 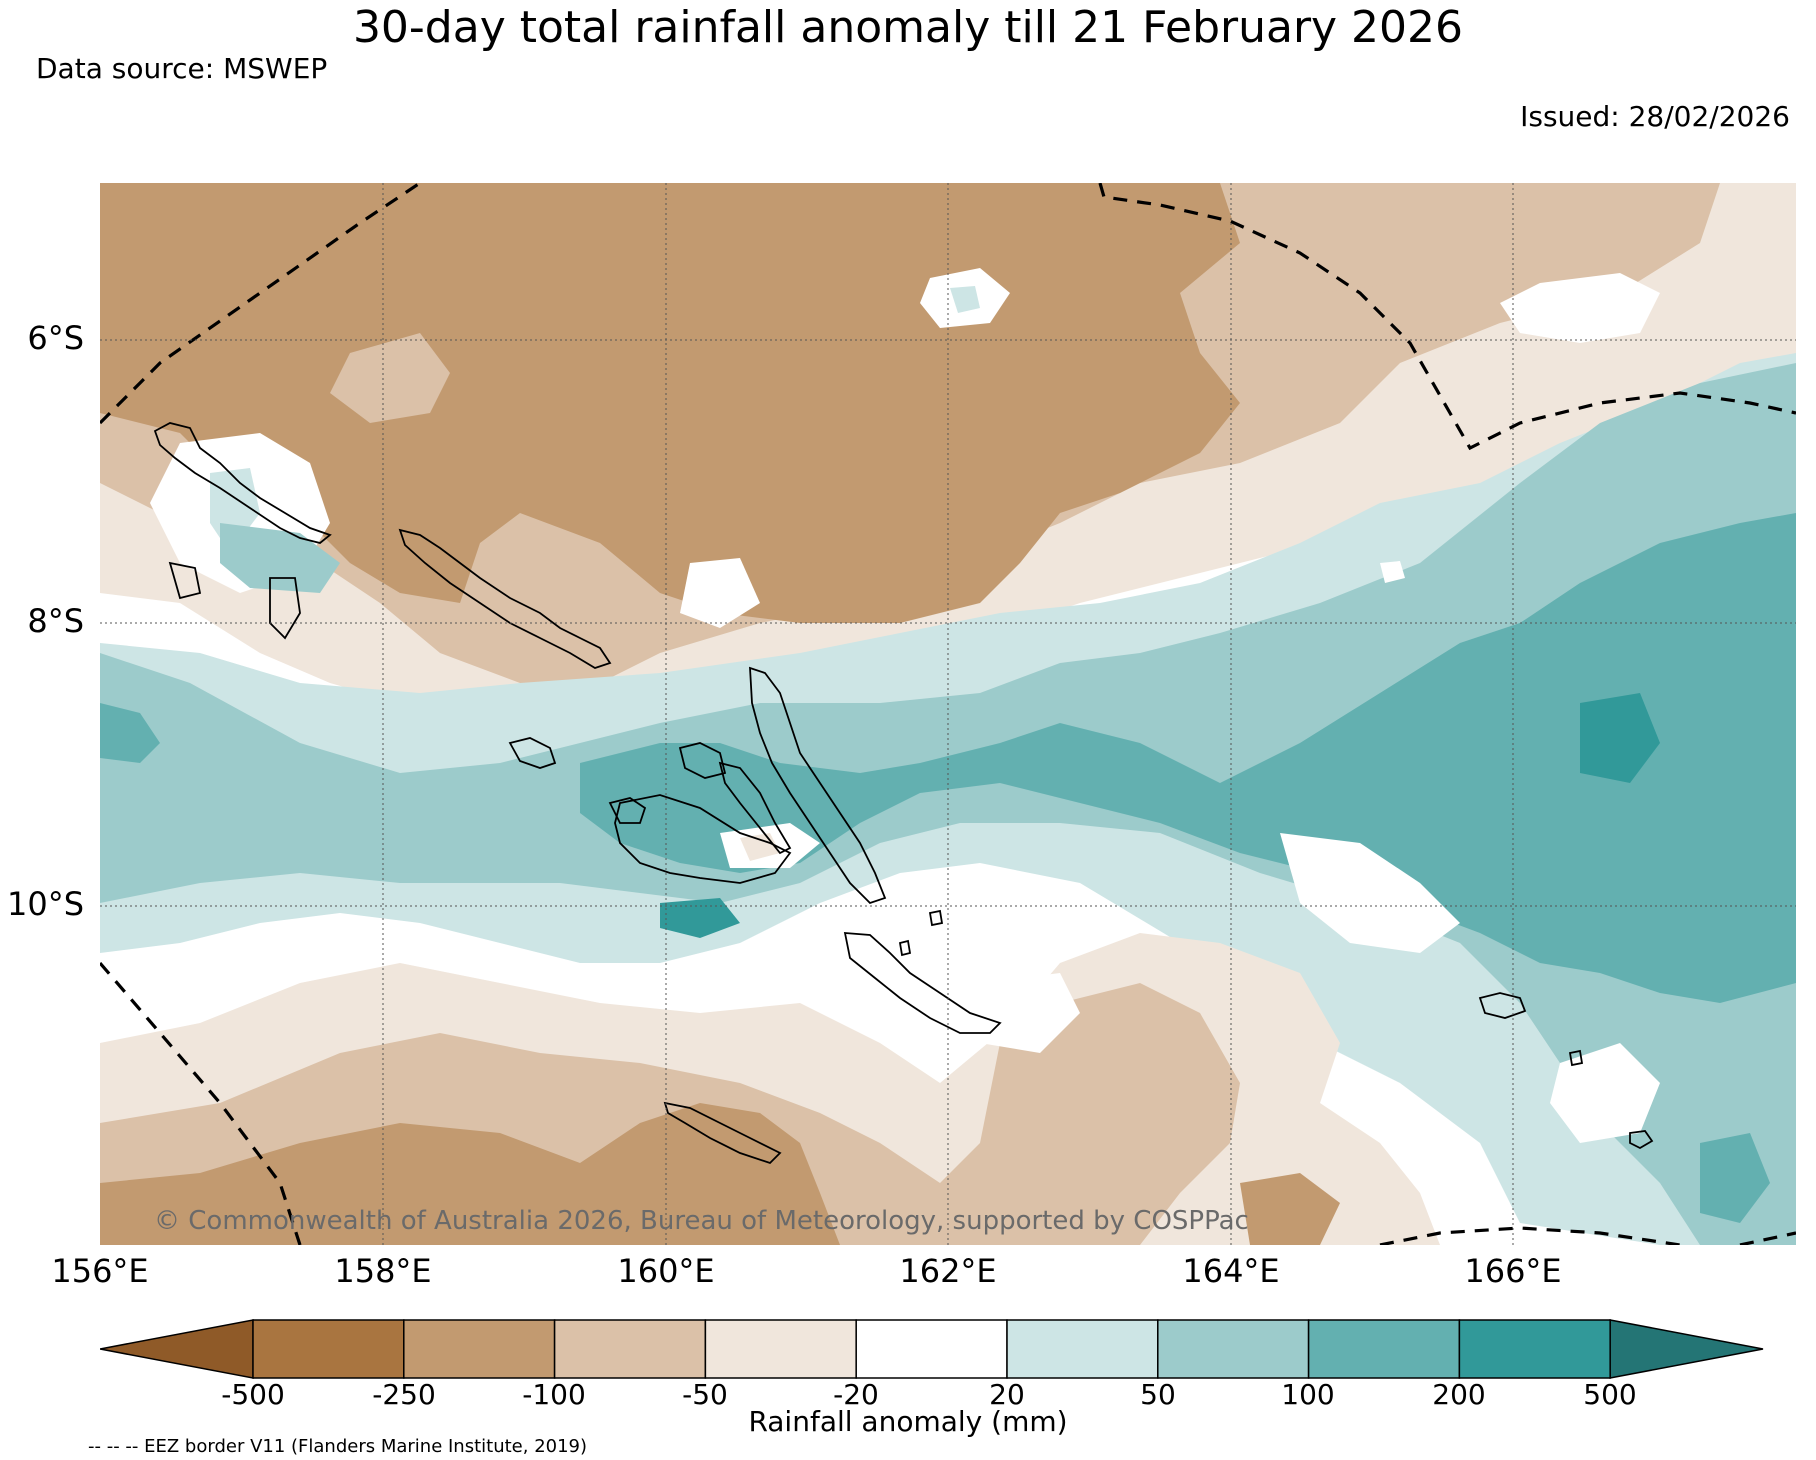 What do you see at coordinates (1231, 1271) in the screenshot?
I see `lon-tick-164e: 164°E` at bounding box center [1231, 1271].